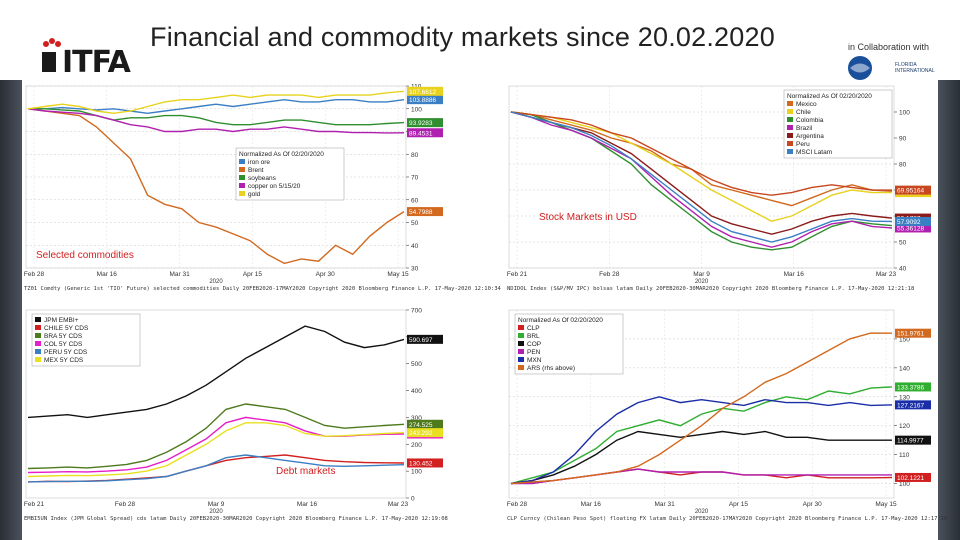 This screenshot has height=540, width=960. I want to click on legend-entry: PERU 5Y CDS, so click(66, 352).